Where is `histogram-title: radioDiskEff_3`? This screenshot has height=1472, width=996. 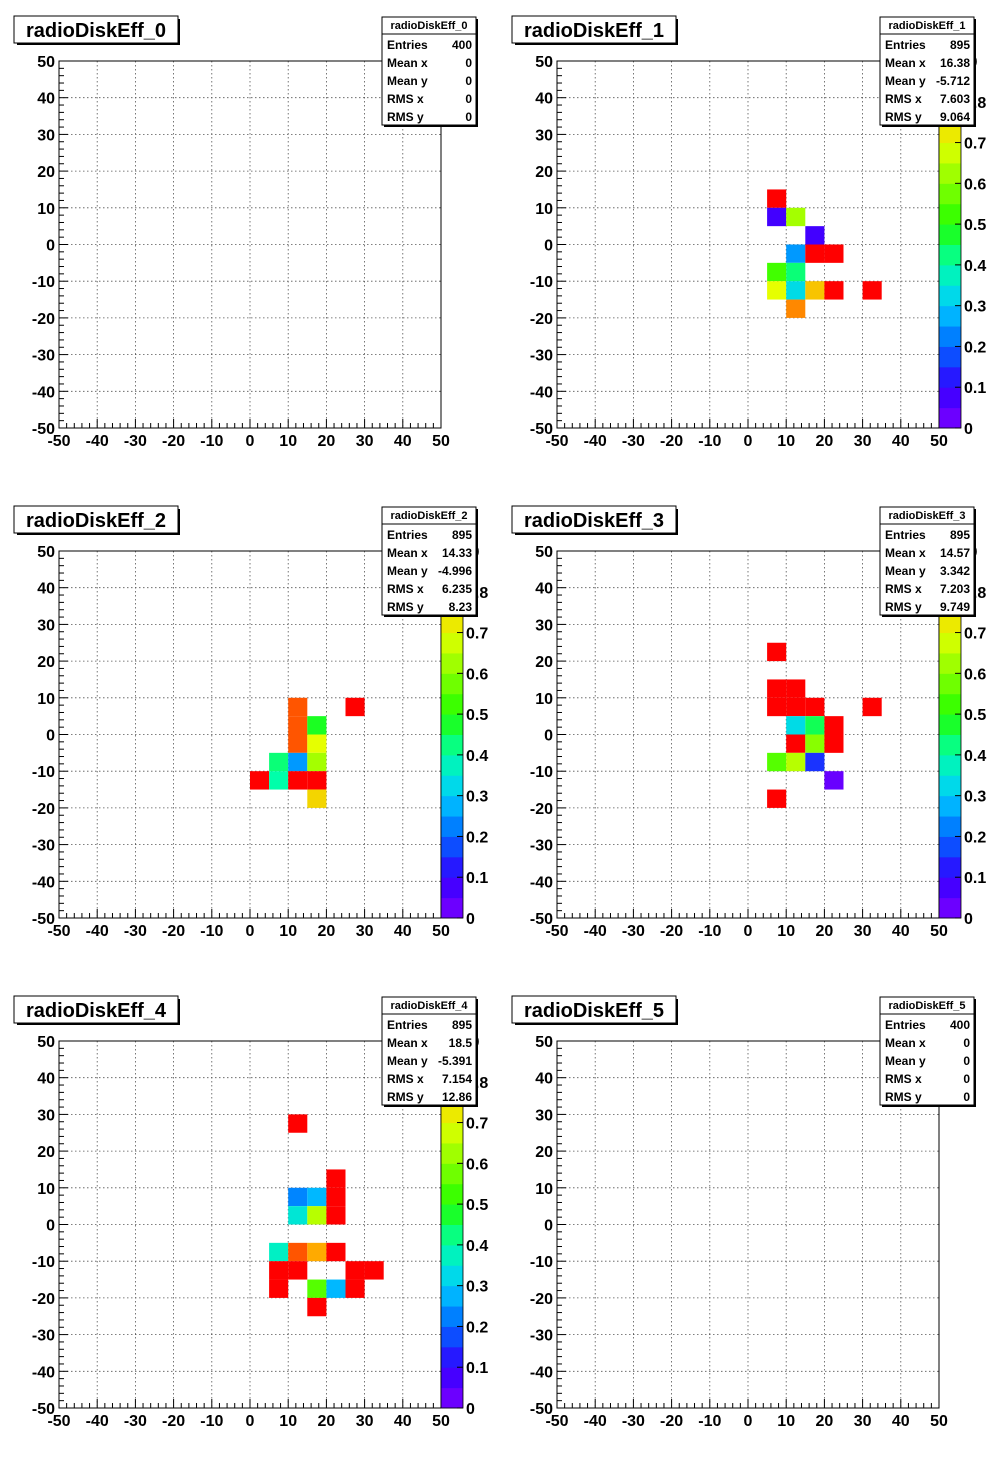 histogram-title: radioDiskEff_3 is located at coordinates (594, 520).